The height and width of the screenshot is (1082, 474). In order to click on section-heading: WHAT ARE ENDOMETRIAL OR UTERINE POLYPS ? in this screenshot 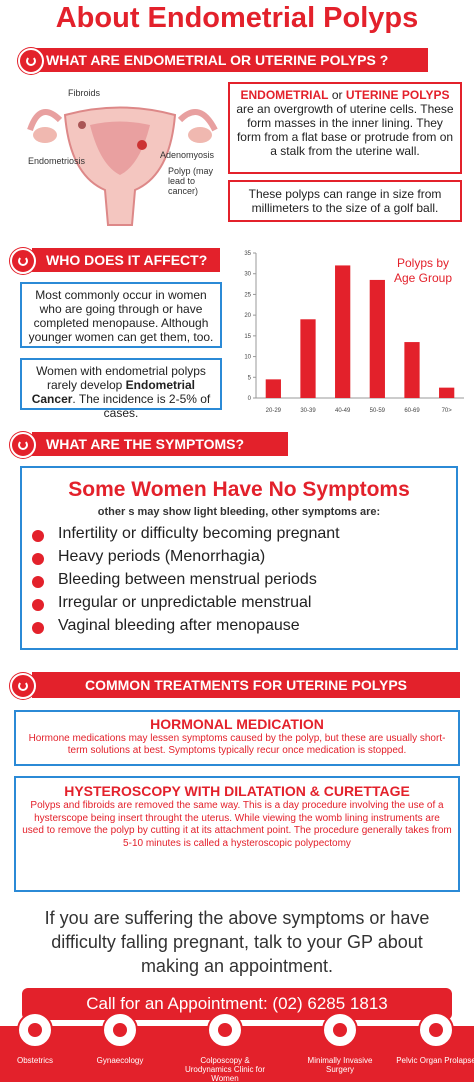, I will do `click(230, 60)`.